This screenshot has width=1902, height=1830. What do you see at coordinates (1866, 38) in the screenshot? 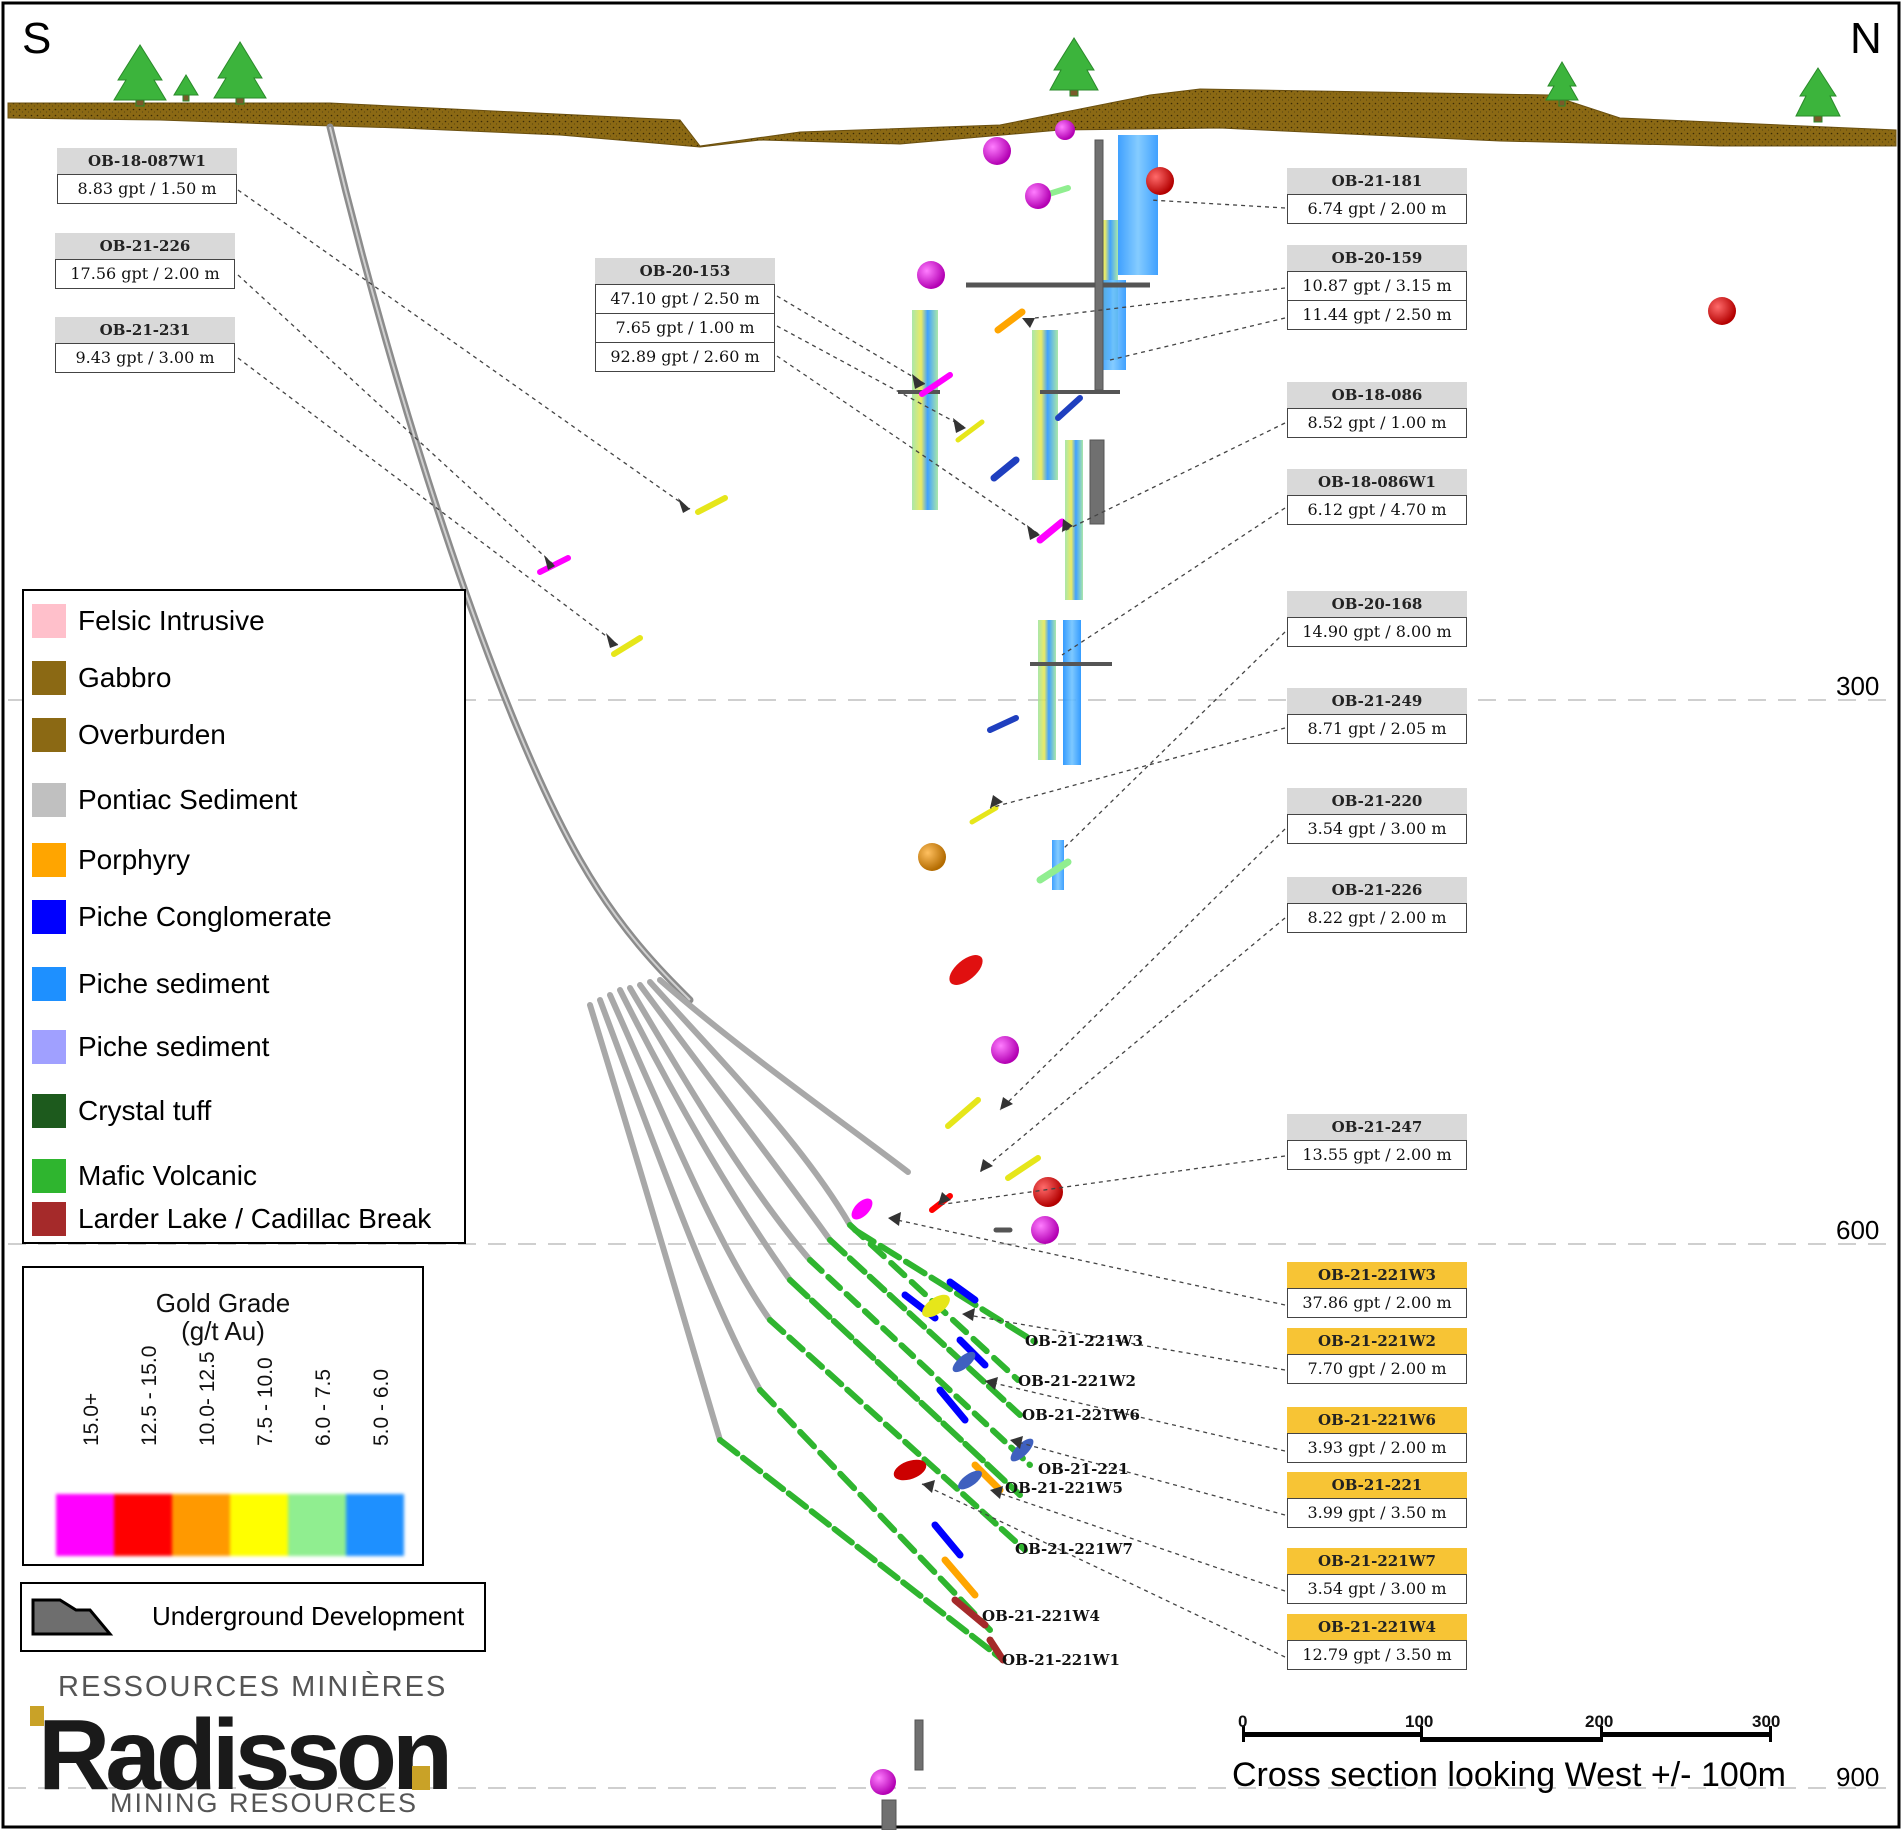
I see `compass-north: N` at bounding box center [1866, 38].